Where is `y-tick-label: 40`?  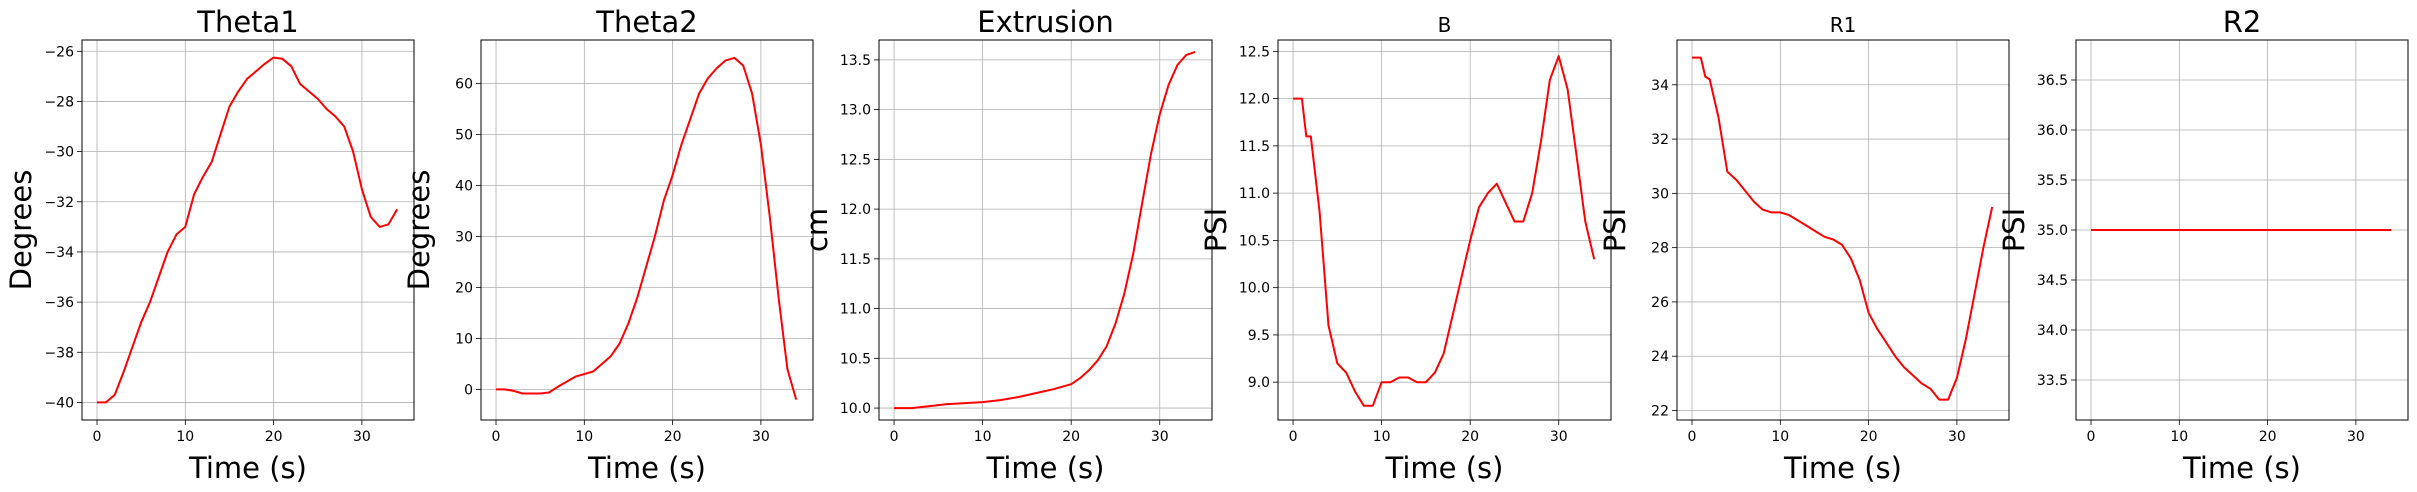 y-tick-label: 40 is located at coordinates (464, 186).